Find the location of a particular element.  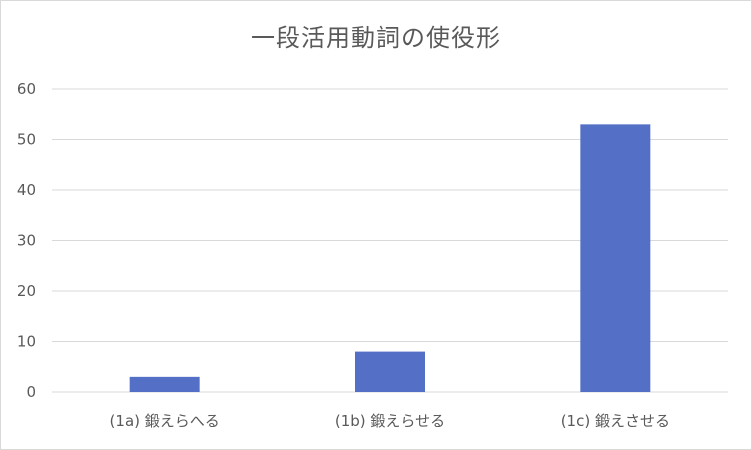

y-tick-label: 10 is located at coordinates (26, 342).